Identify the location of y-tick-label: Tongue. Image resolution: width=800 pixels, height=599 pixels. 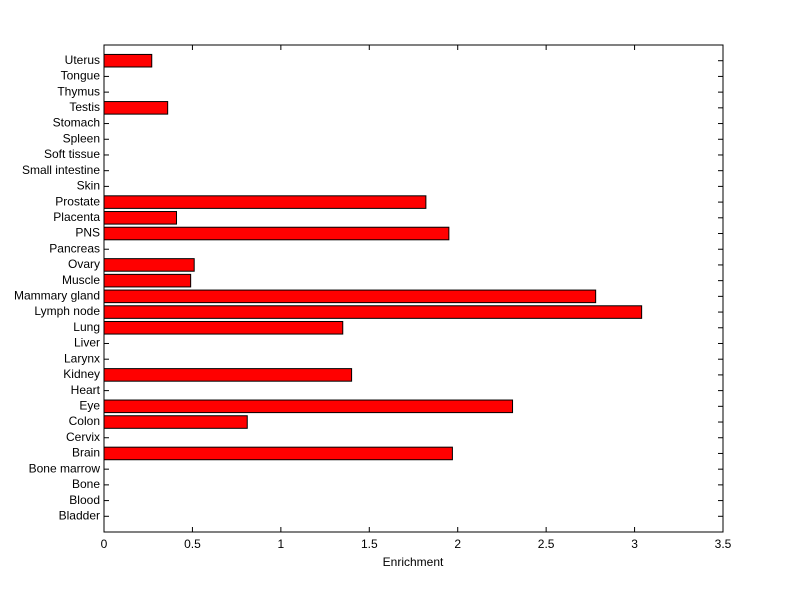
(81, 76).